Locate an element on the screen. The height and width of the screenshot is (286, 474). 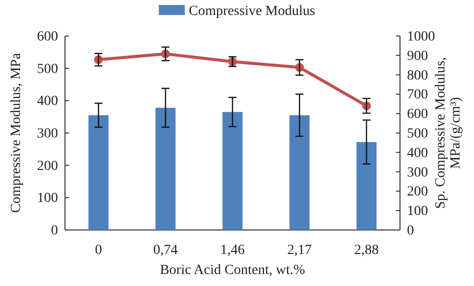
y2-tick-label: 500 is located at coordinates (417, 134).